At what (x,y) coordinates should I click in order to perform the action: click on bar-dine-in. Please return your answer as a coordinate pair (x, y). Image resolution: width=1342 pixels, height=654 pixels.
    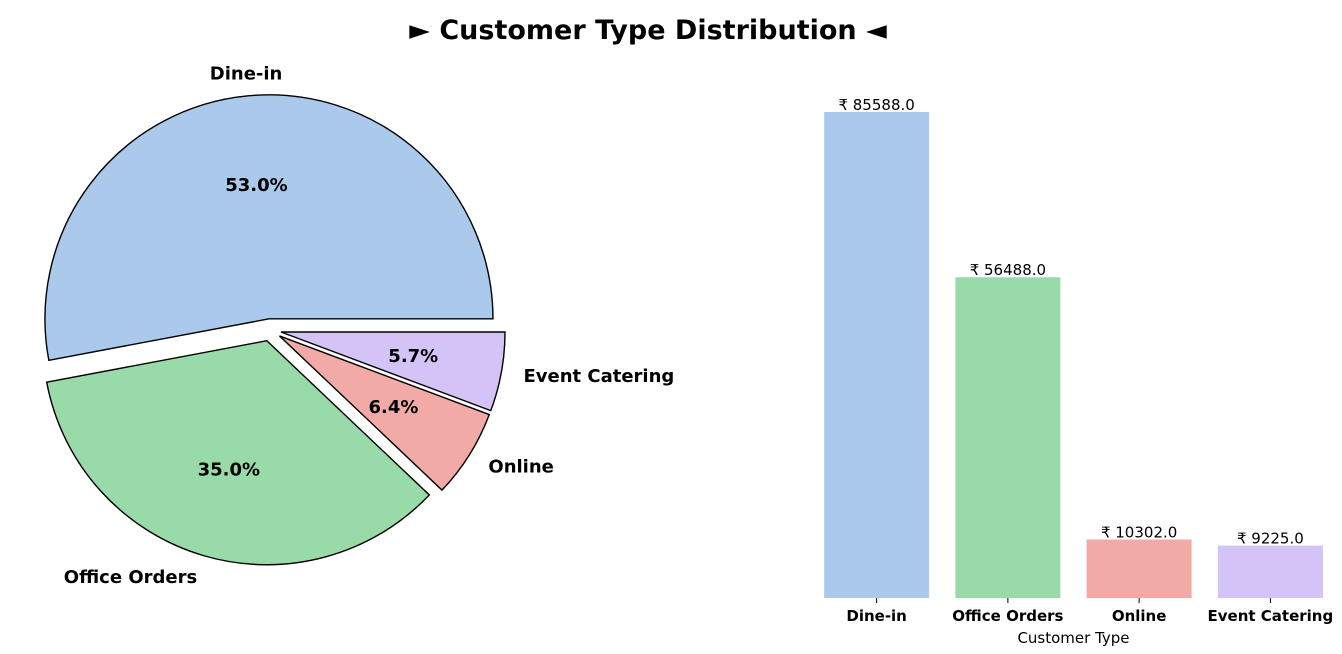
    Looking at the image, I should click on (877, 355).